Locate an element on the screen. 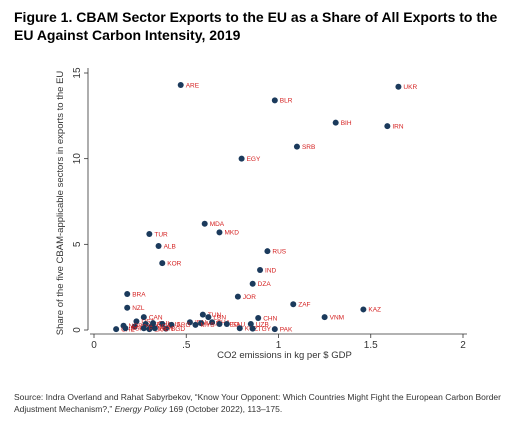 The height and width of the screenshot is (440, 528). point-label: ARE is located at coordinates (193, 85).